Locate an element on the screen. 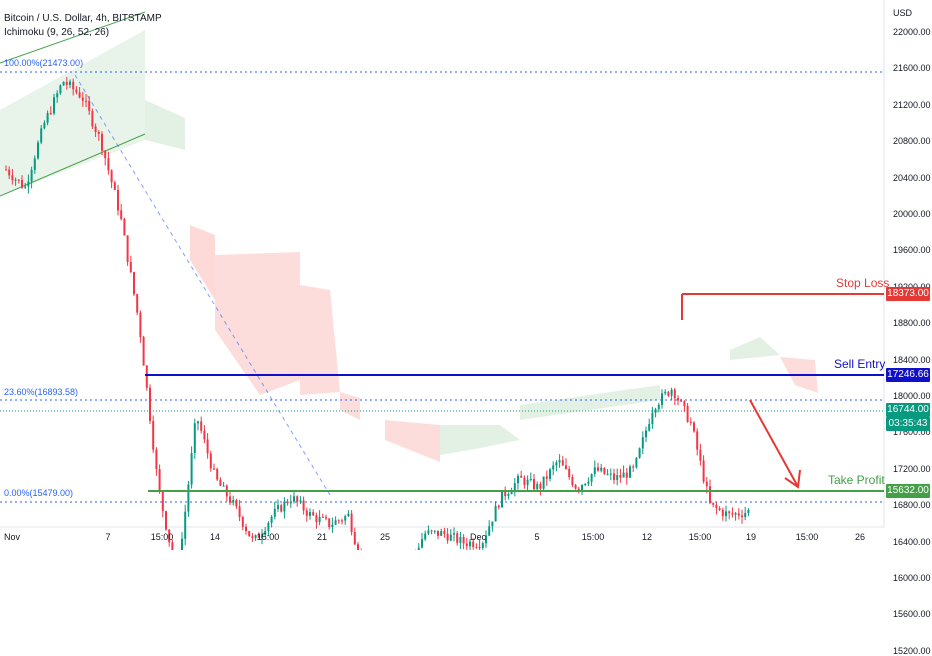 The height and width of the screenshot is (656, 932). channel-line-lower is located at coordinates (73, 165).